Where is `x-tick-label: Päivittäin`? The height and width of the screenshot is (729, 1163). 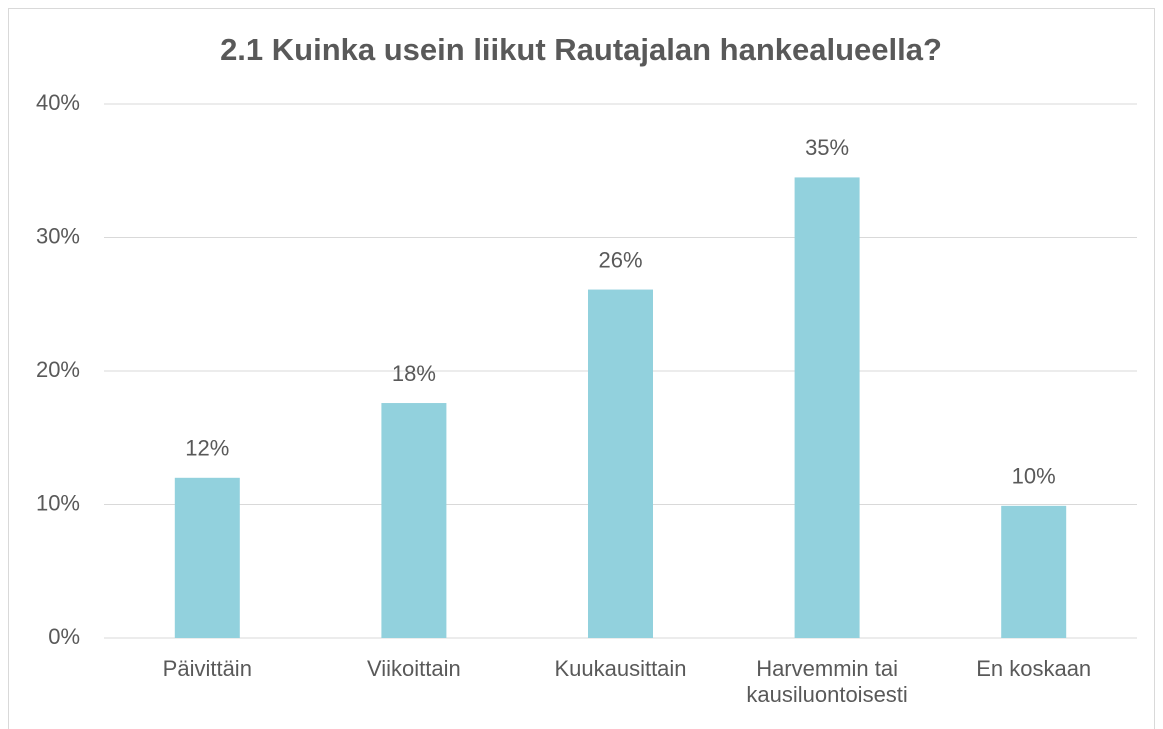 x-tick-label: Päivittäin is located at coordinates (207, 668).